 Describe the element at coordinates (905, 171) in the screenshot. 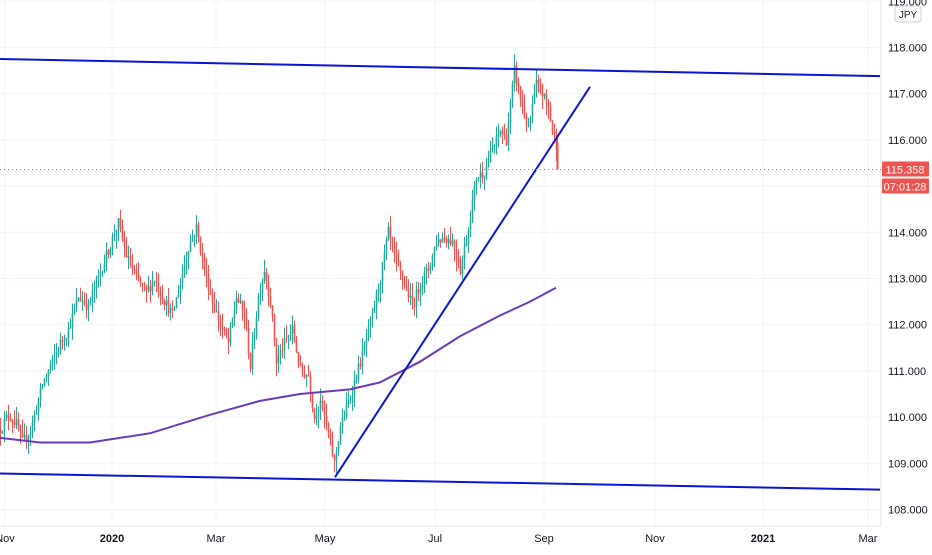

I see `last-price-value: 115.358` at that location.